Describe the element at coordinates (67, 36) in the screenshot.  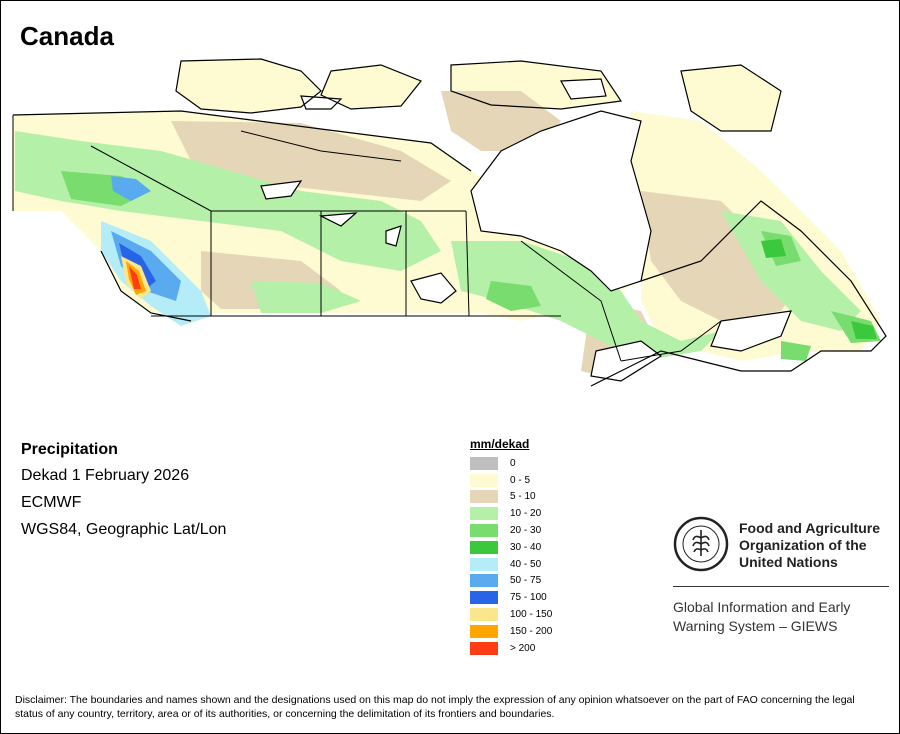
I see `map-title: Canada` at that location.